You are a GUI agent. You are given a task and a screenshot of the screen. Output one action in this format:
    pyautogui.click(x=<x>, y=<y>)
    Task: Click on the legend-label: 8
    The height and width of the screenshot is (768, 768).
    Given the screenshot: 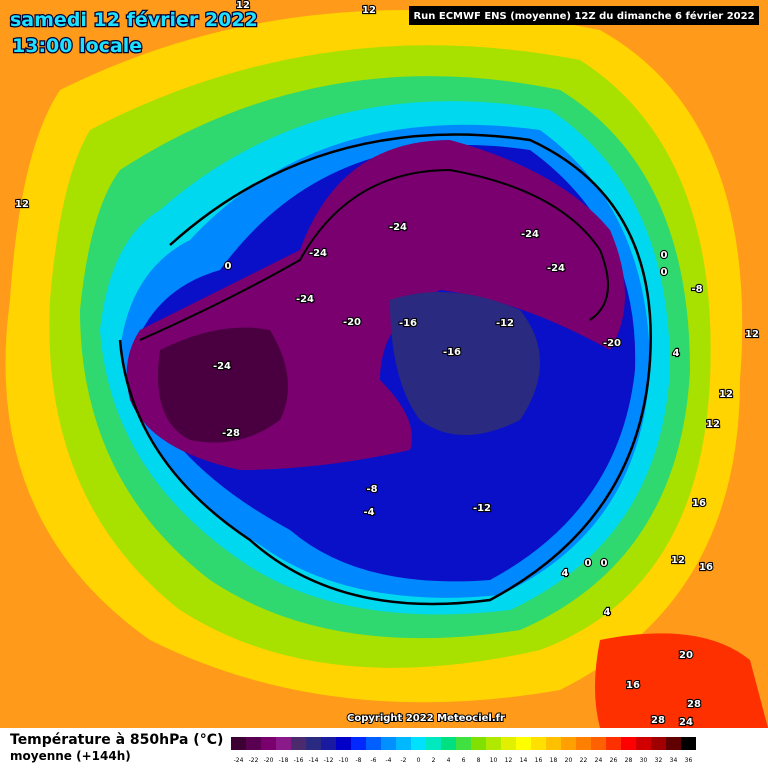 What is the action you would take?
    pyautogui.click(x=479, y=760)
    